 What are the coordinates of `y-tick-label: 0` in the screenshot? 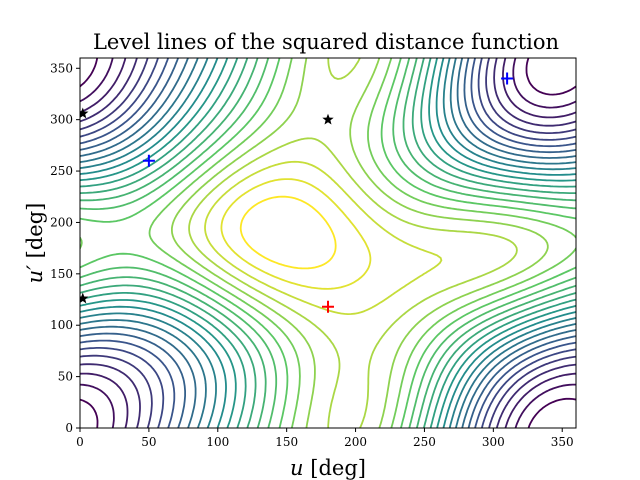 It's located at (69, 428).